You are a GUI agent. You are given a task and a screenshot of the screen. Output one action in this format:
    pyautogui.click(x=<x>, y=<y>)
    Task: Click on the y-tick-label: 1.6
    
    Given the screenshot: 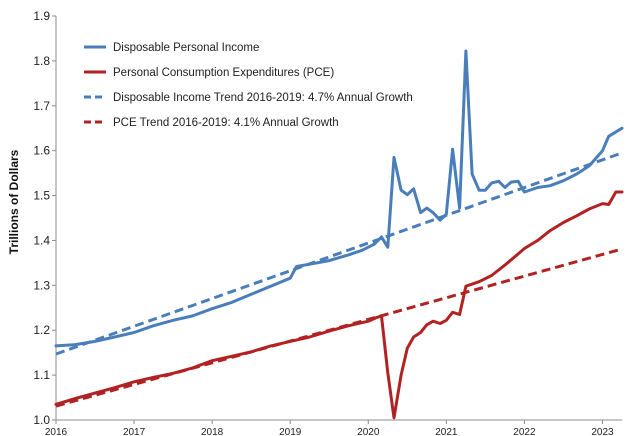 What is the action you would take?
    pyautogui.click(x=41, y=151)
    